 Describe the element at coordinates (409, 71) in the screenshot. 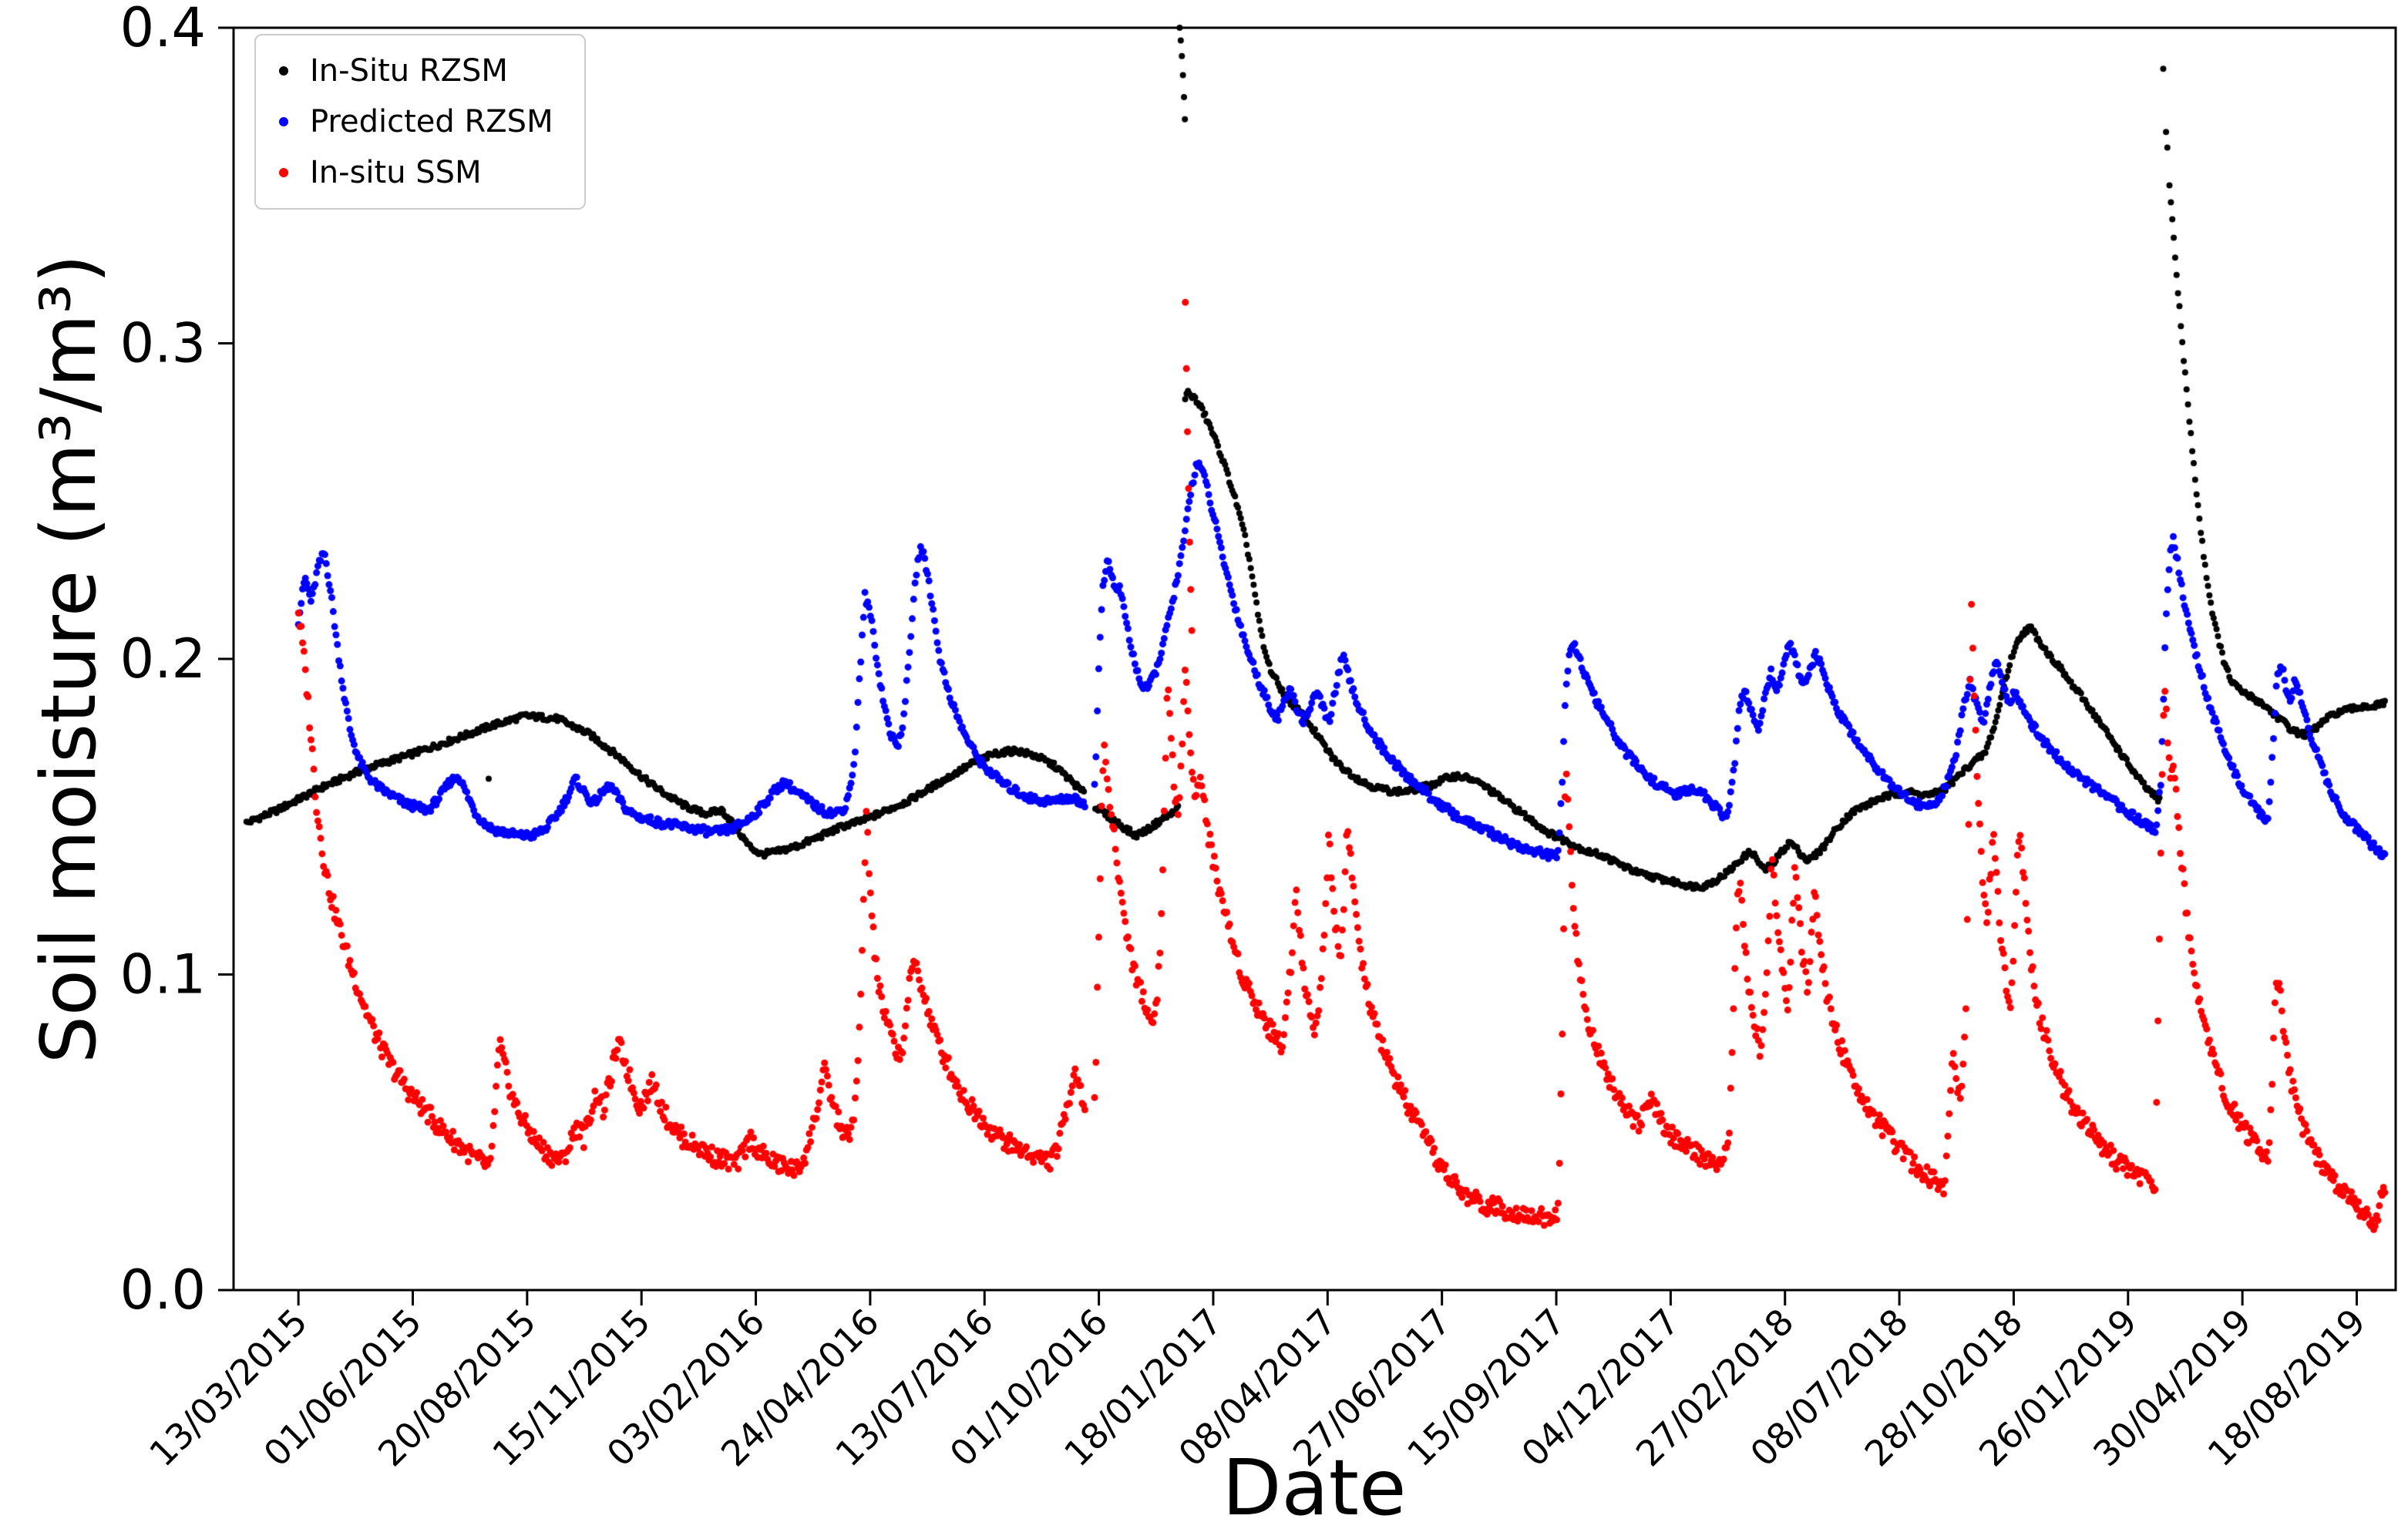

I see `legend-label-in-situ-rzsm: In-Situ RZSM` at that location.